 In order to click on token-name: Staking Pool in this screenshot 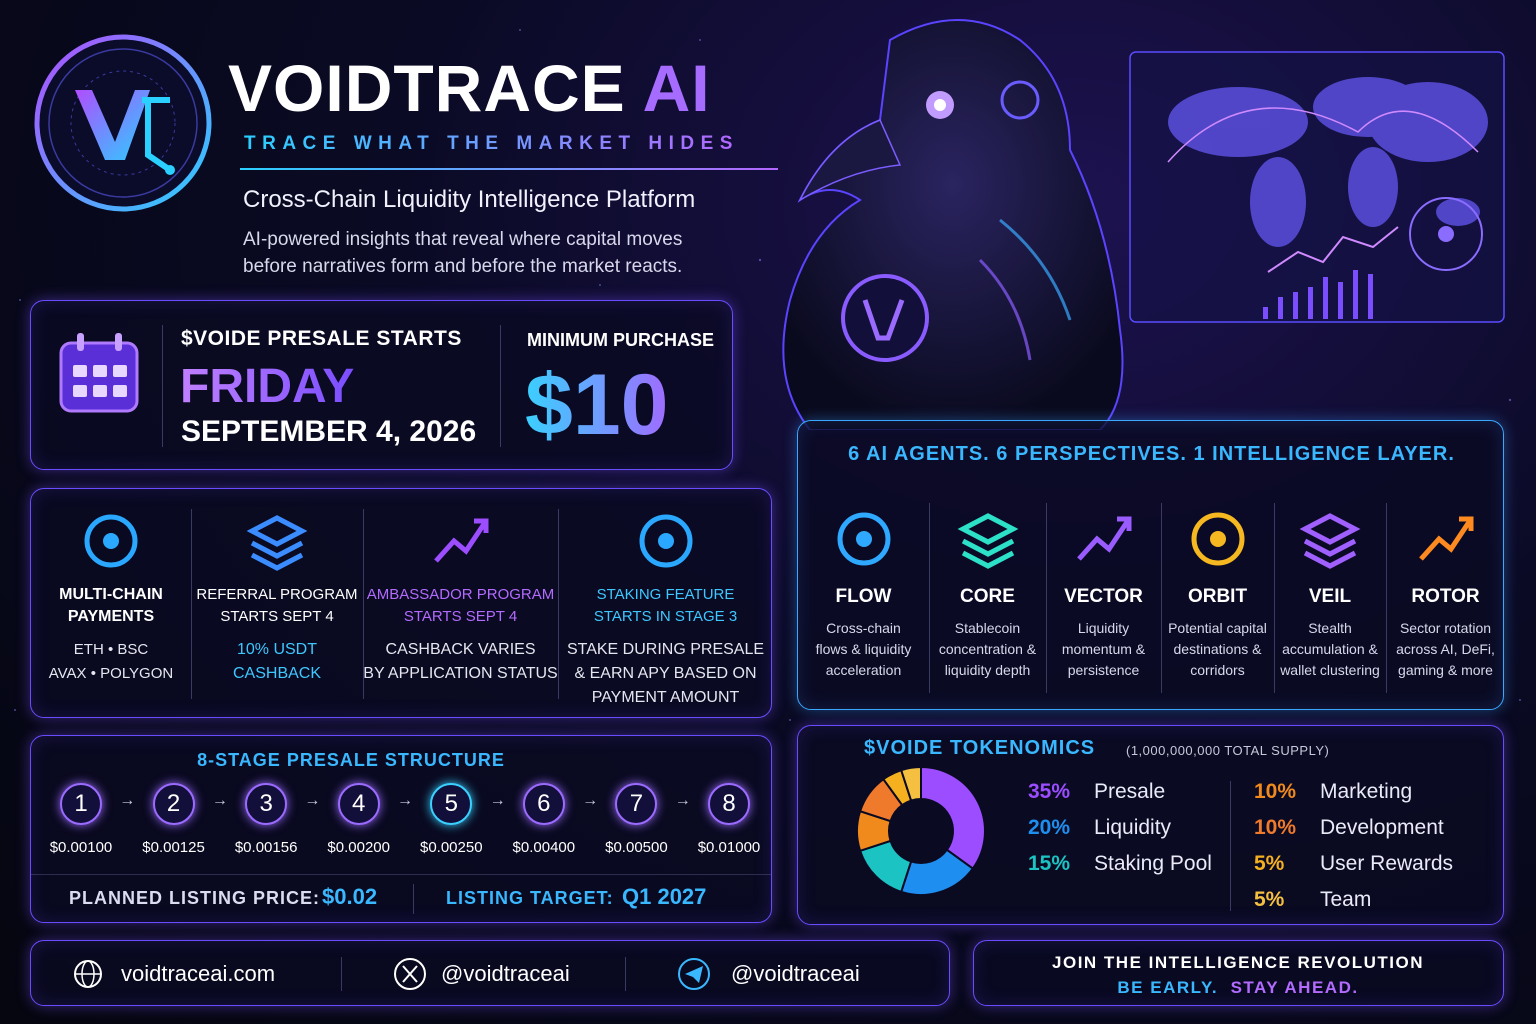, I will do `click(1153, 863)`.